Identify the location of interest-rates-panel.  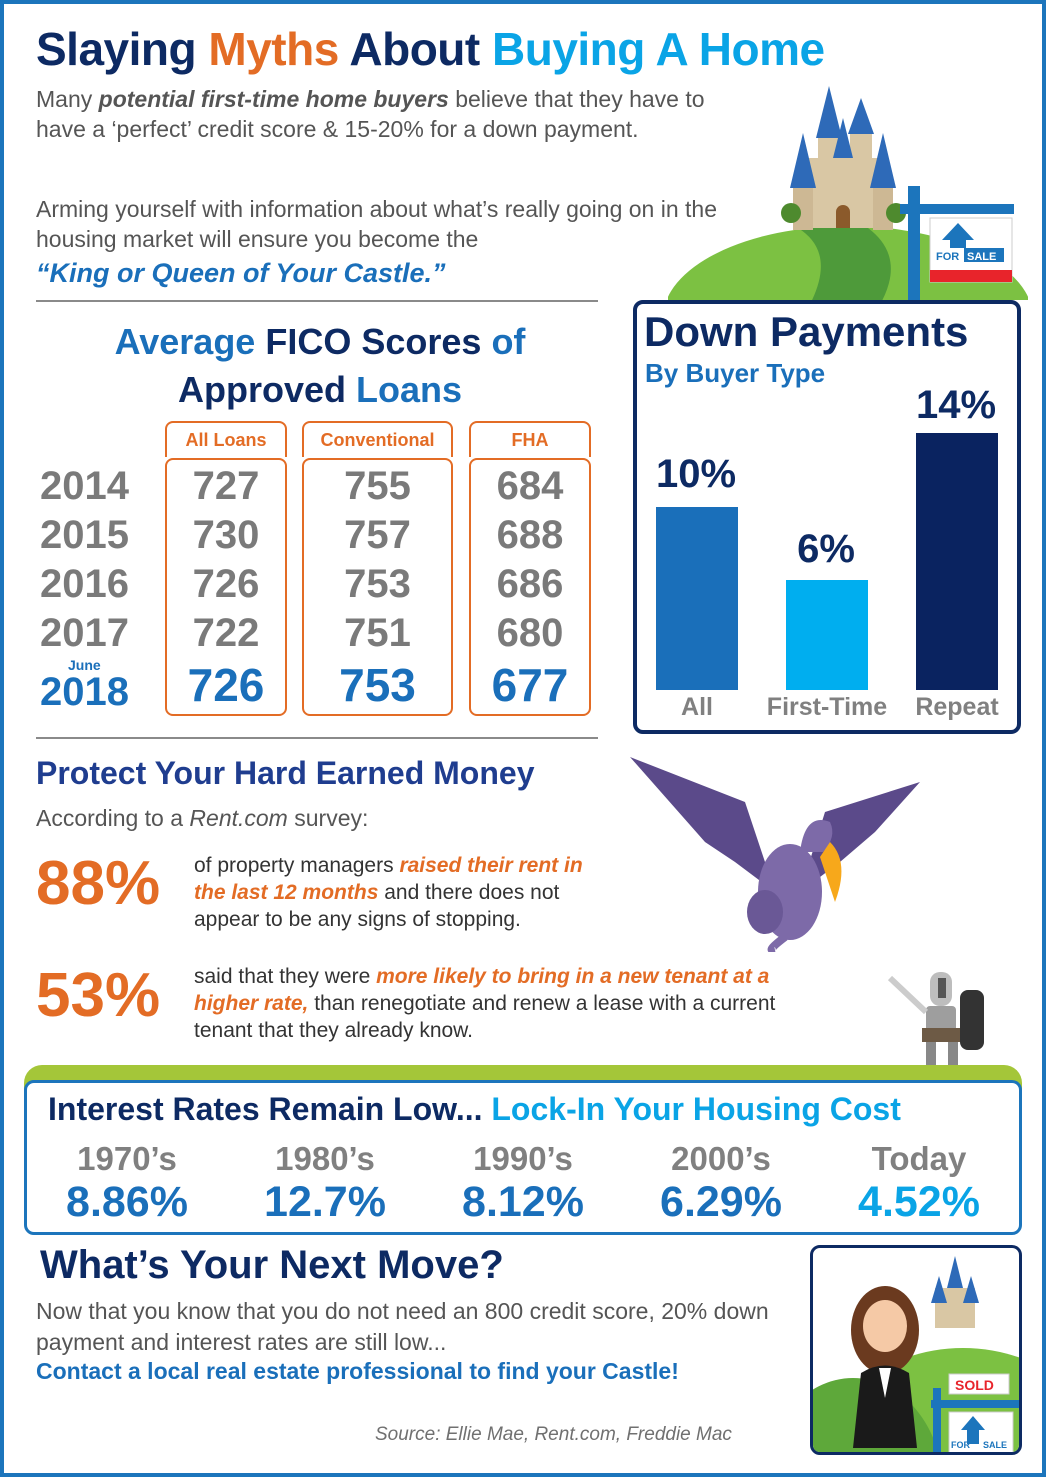
(523, 1157).